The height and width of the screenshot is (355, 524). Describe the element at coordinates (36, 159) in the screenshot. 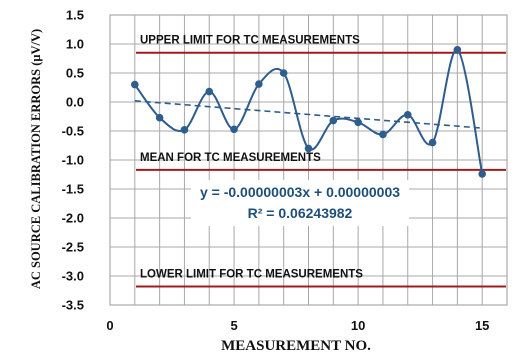

I see `y-axis-title: AC SOURCE CALIBRATION ERRORS (μV/V)` at that location.